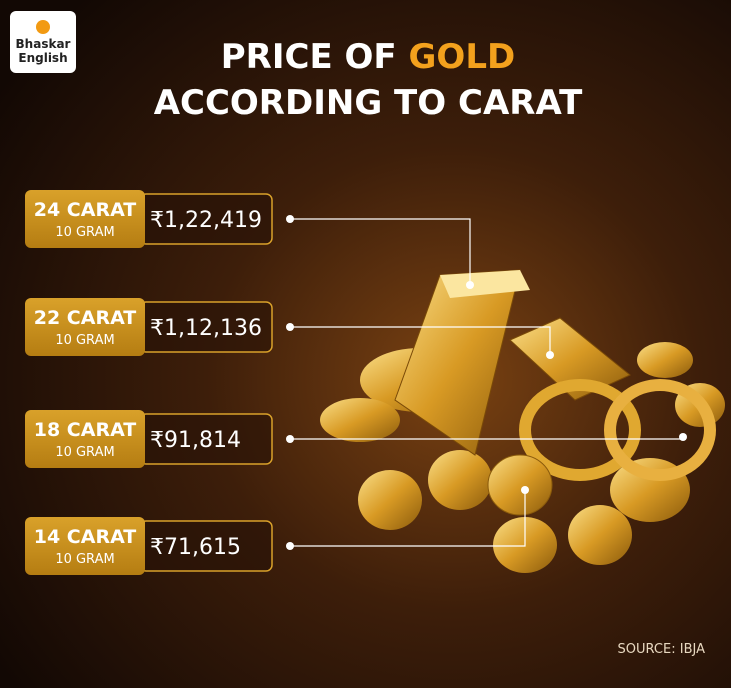 The image size is (731, 688). What do you see at coordinates (206, 328) in the screenshot?
I see `price: ₹1,12,136` at bounding box center [206, 328].